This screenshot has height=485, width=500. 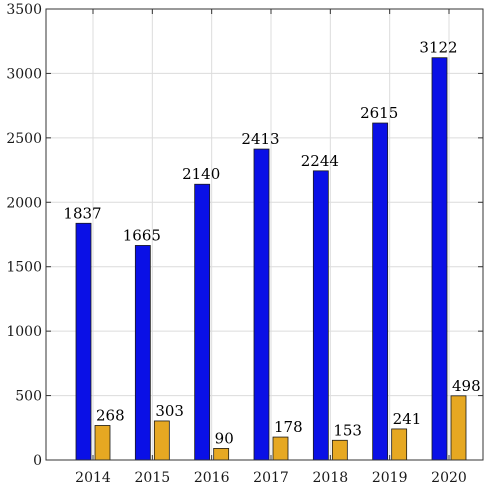 What do you see at coordinates (347, 430) in the screenshot?
I see `data-label: 153` at bounding box center [347, 430].